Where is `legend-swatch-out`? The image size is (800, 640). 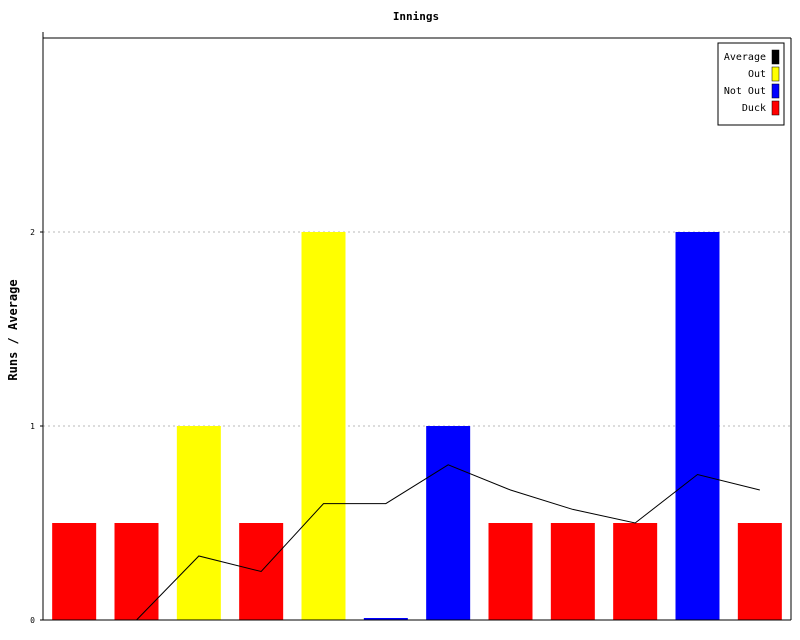
legend-swatch-out is located at coordinates (775, 74).